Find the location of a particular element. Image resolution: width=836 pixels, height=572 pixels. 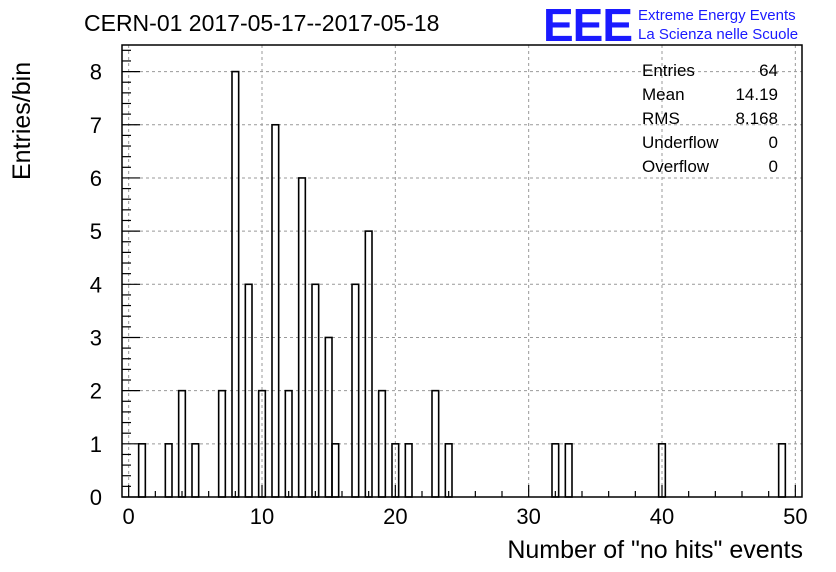

x-tick-label: 30 is located at coordinates (528, 516).